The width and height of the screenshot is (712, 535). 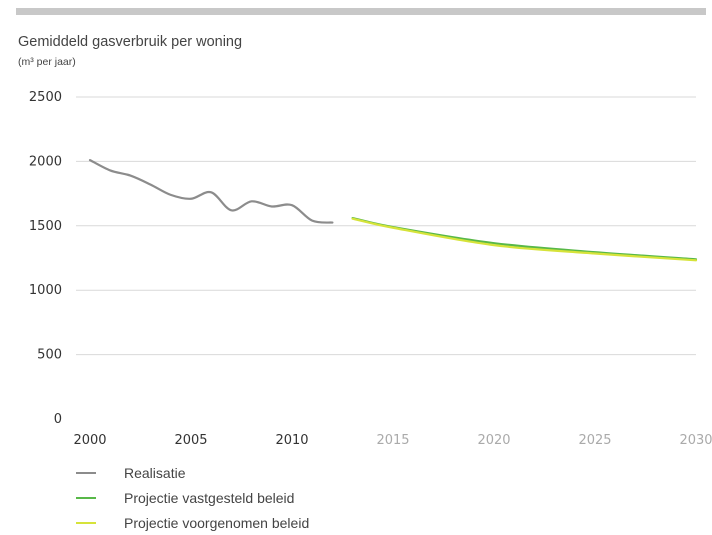 I want to click on series-line-voorgenomen-beleid, so click(x=524, y=239).